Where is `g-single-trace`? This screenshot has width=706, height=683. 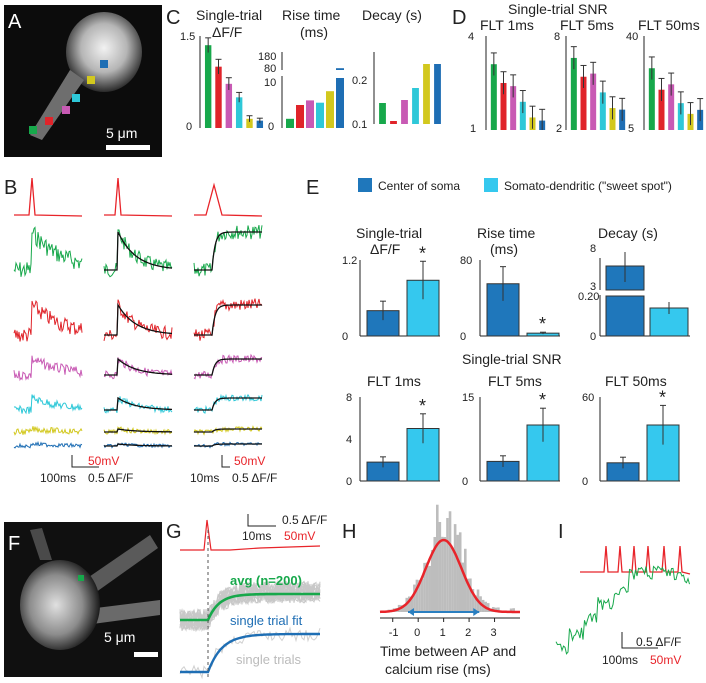
g-single-trace is located at coordinates (250, 653).